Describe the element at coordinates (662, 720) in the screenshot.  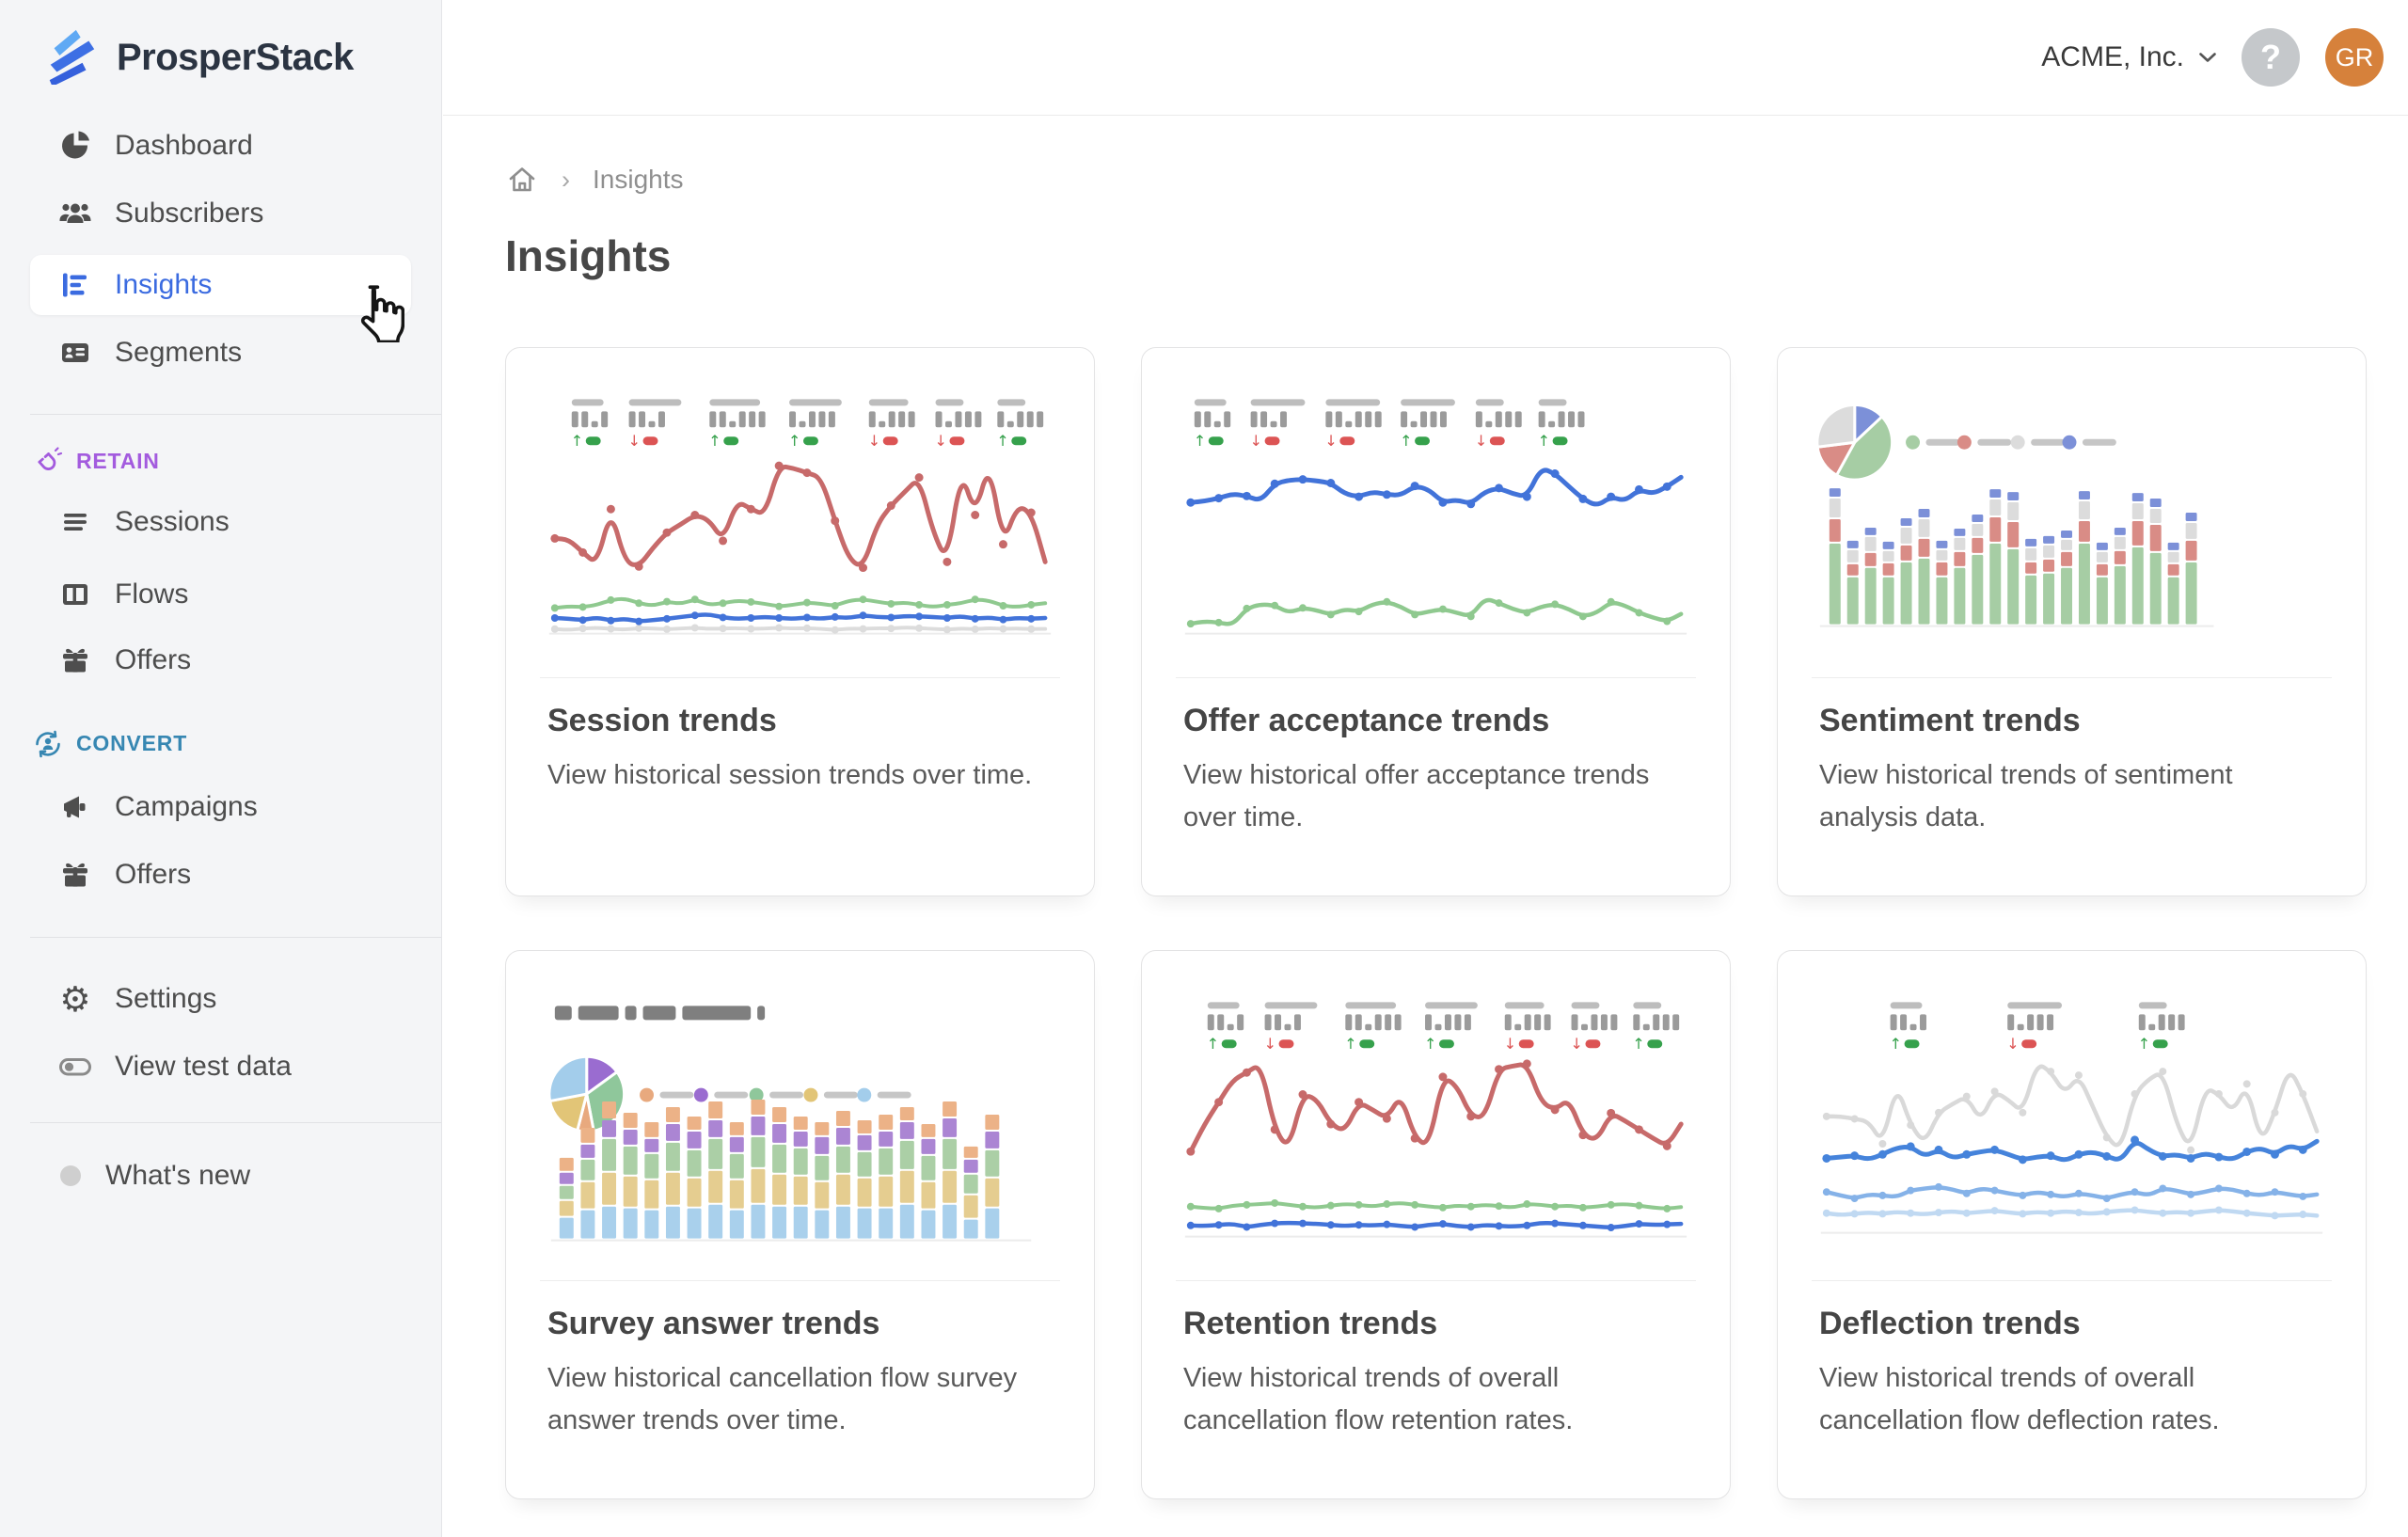
I see `card-title: Session trends` at that location.